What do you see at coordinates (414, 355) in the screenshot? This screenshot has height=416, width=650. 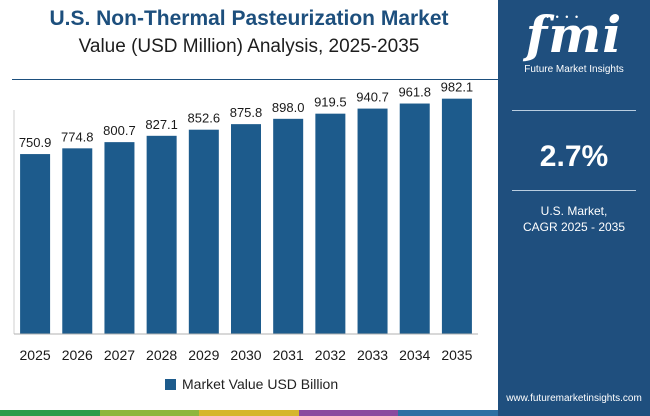 I see `x-tick-2034: 2034` at bounding box center [414, 355].